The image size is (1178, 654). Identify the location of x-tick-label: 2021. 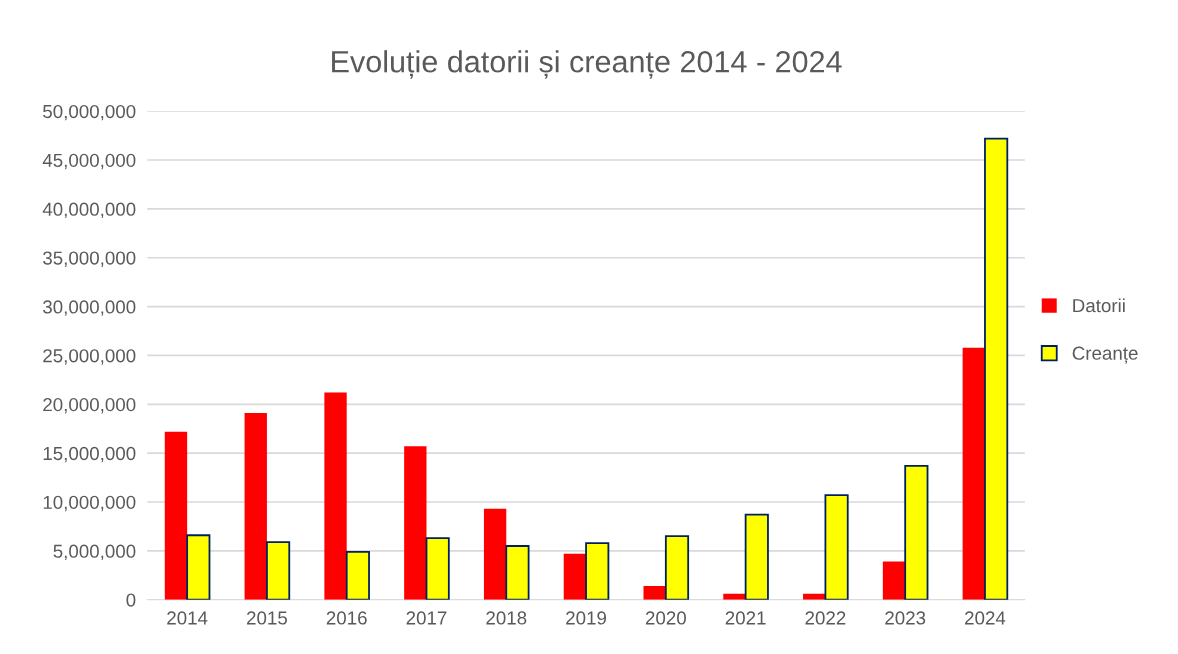
(745, 618).